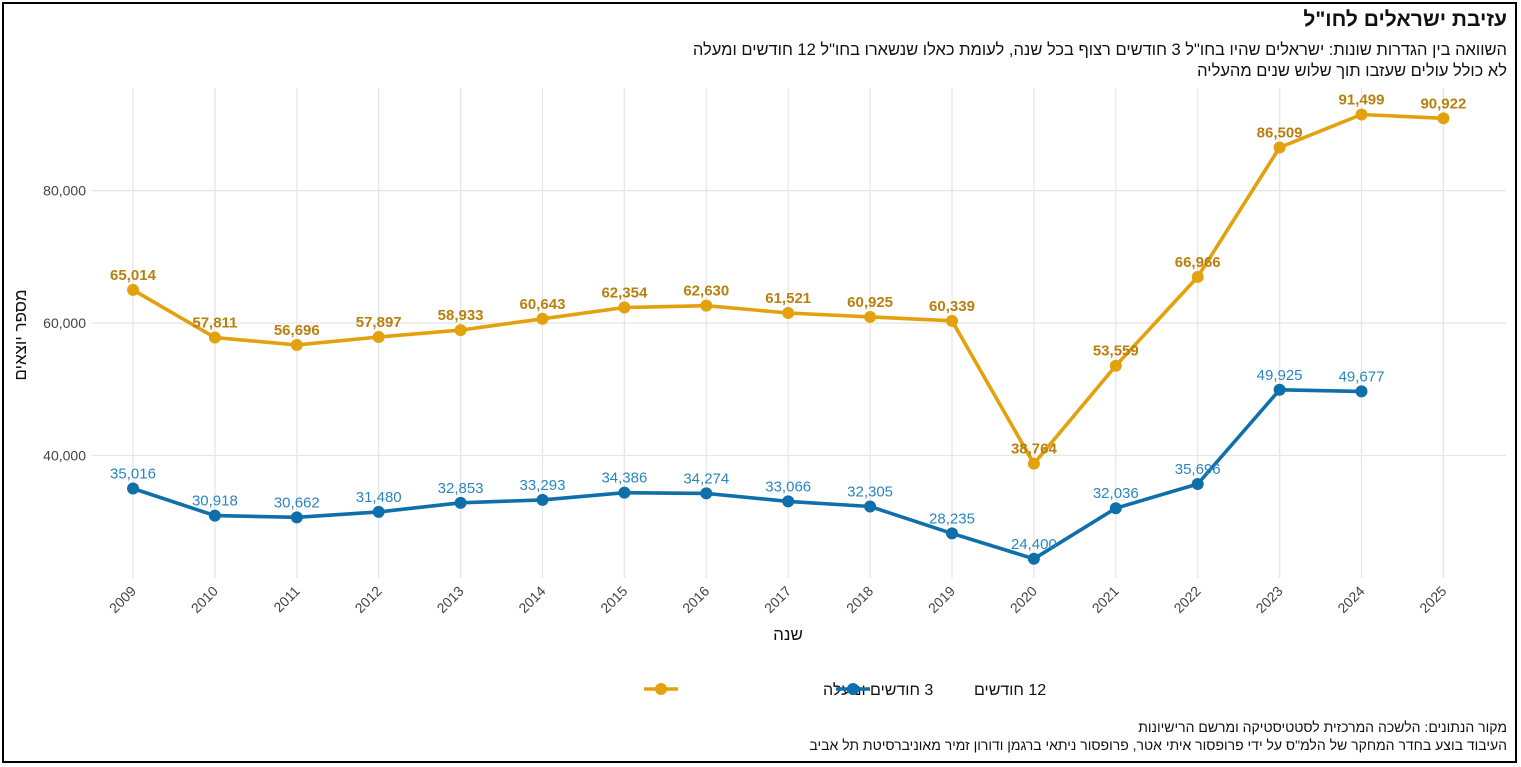  I want to click on data-label: 61,521, so click(788, 298).